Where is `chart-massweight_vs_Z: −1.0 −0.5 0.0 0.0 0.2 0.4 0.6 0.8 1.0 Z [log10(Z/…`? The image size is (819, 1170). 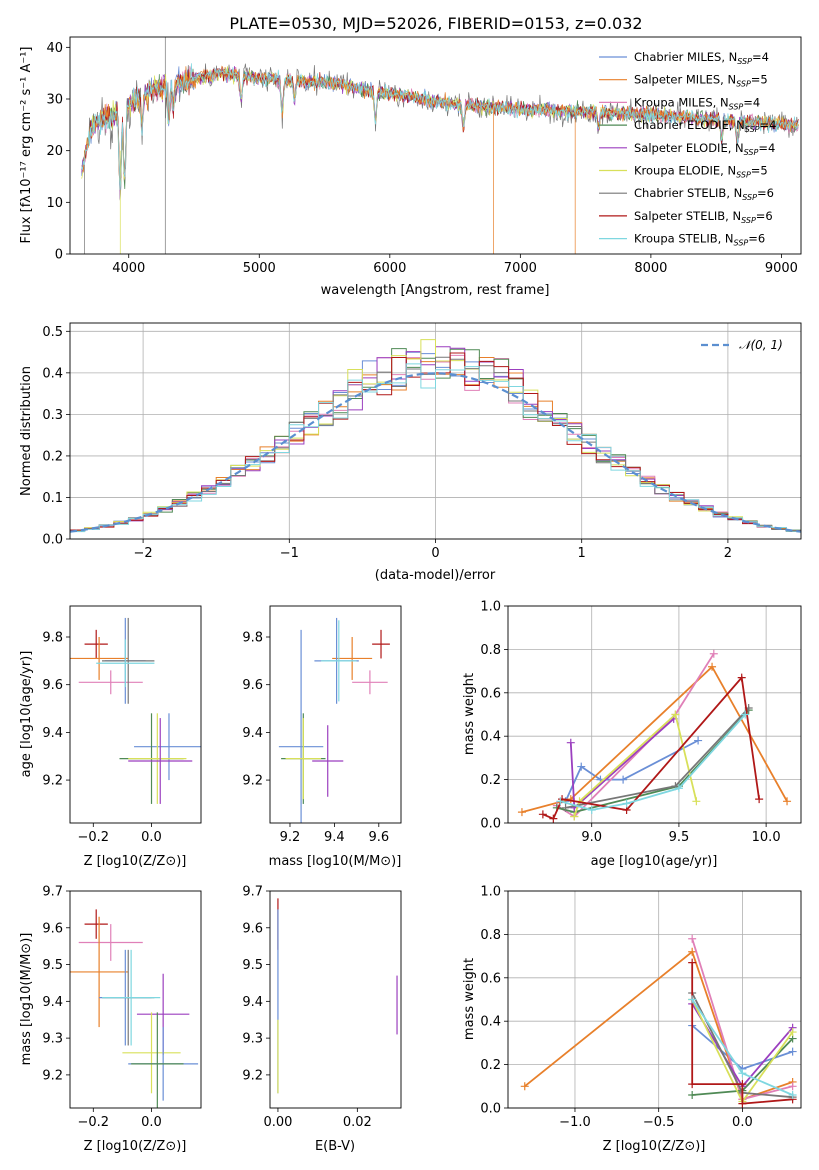 chart-massweight_vs_Z: −1.0 −0.5 0.0 0.0 0.2 0.4 0.6 0.8 1.0 Z [log10(Z/… is located at coordinates (632, 1019).